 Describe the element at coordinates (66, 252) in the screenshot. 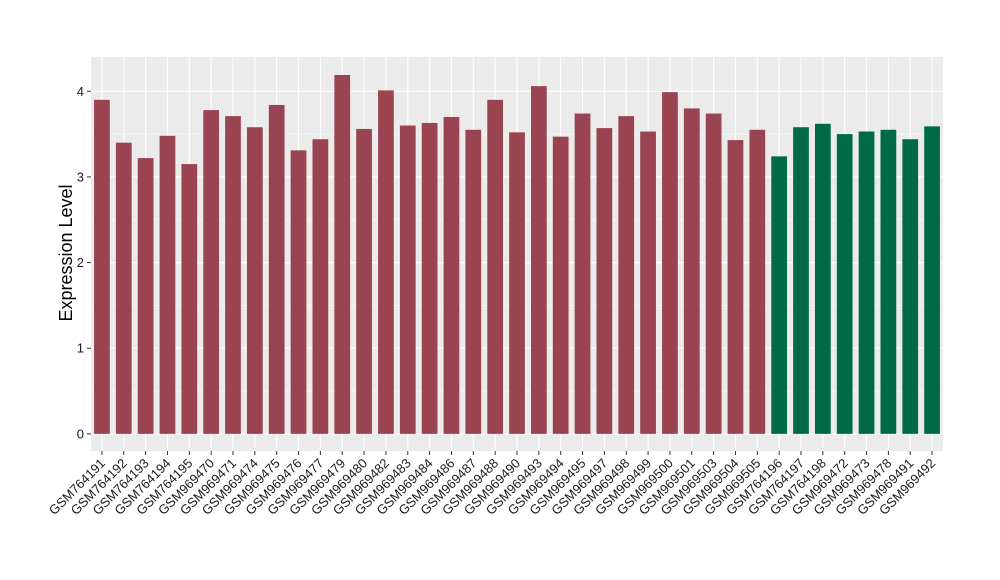

I see `y-axis-title: Expression Level` at that location.